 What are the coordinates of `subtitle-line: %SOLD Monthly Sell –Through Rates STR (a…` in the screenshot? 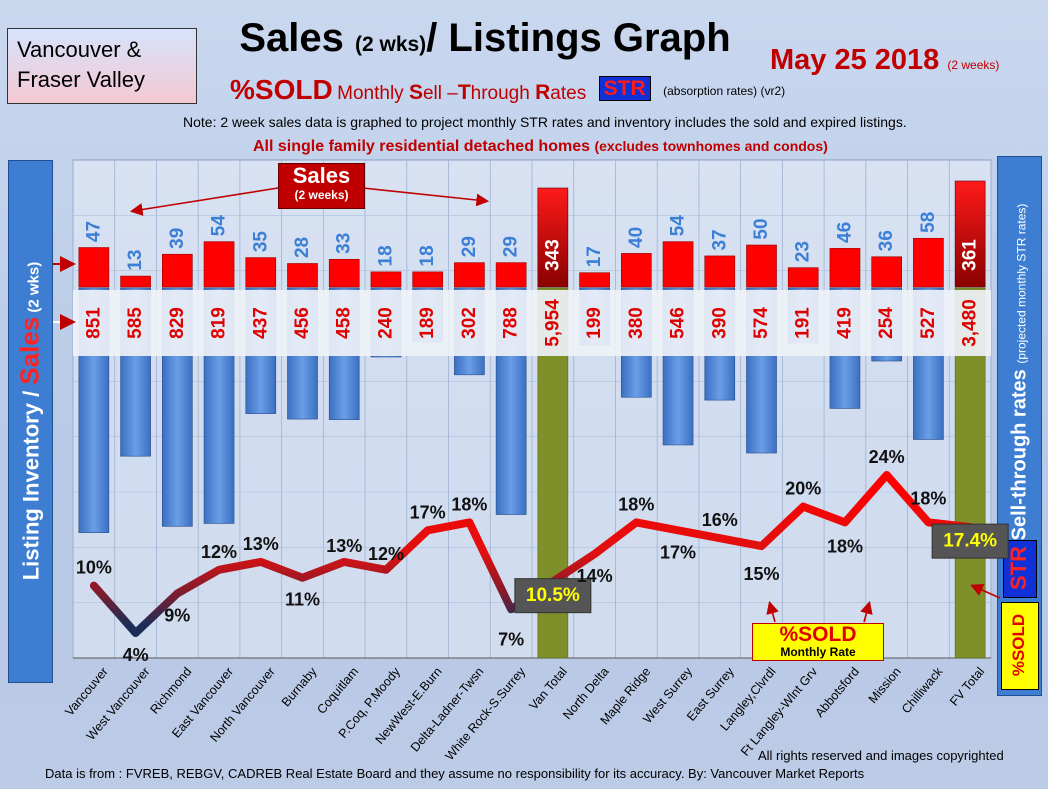 It's located at (507, 90).